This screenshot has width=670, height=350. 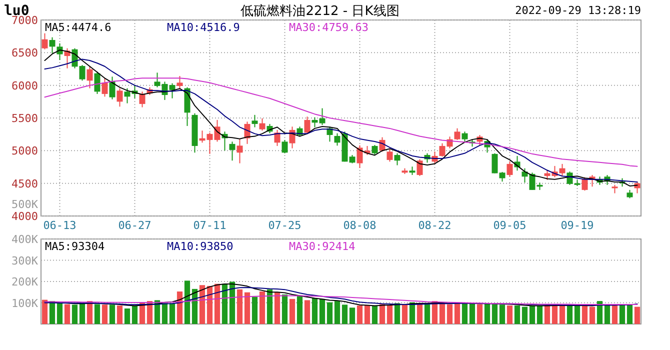 I want to click on x-tick-label: 09-19, so click(x=577, y=225).